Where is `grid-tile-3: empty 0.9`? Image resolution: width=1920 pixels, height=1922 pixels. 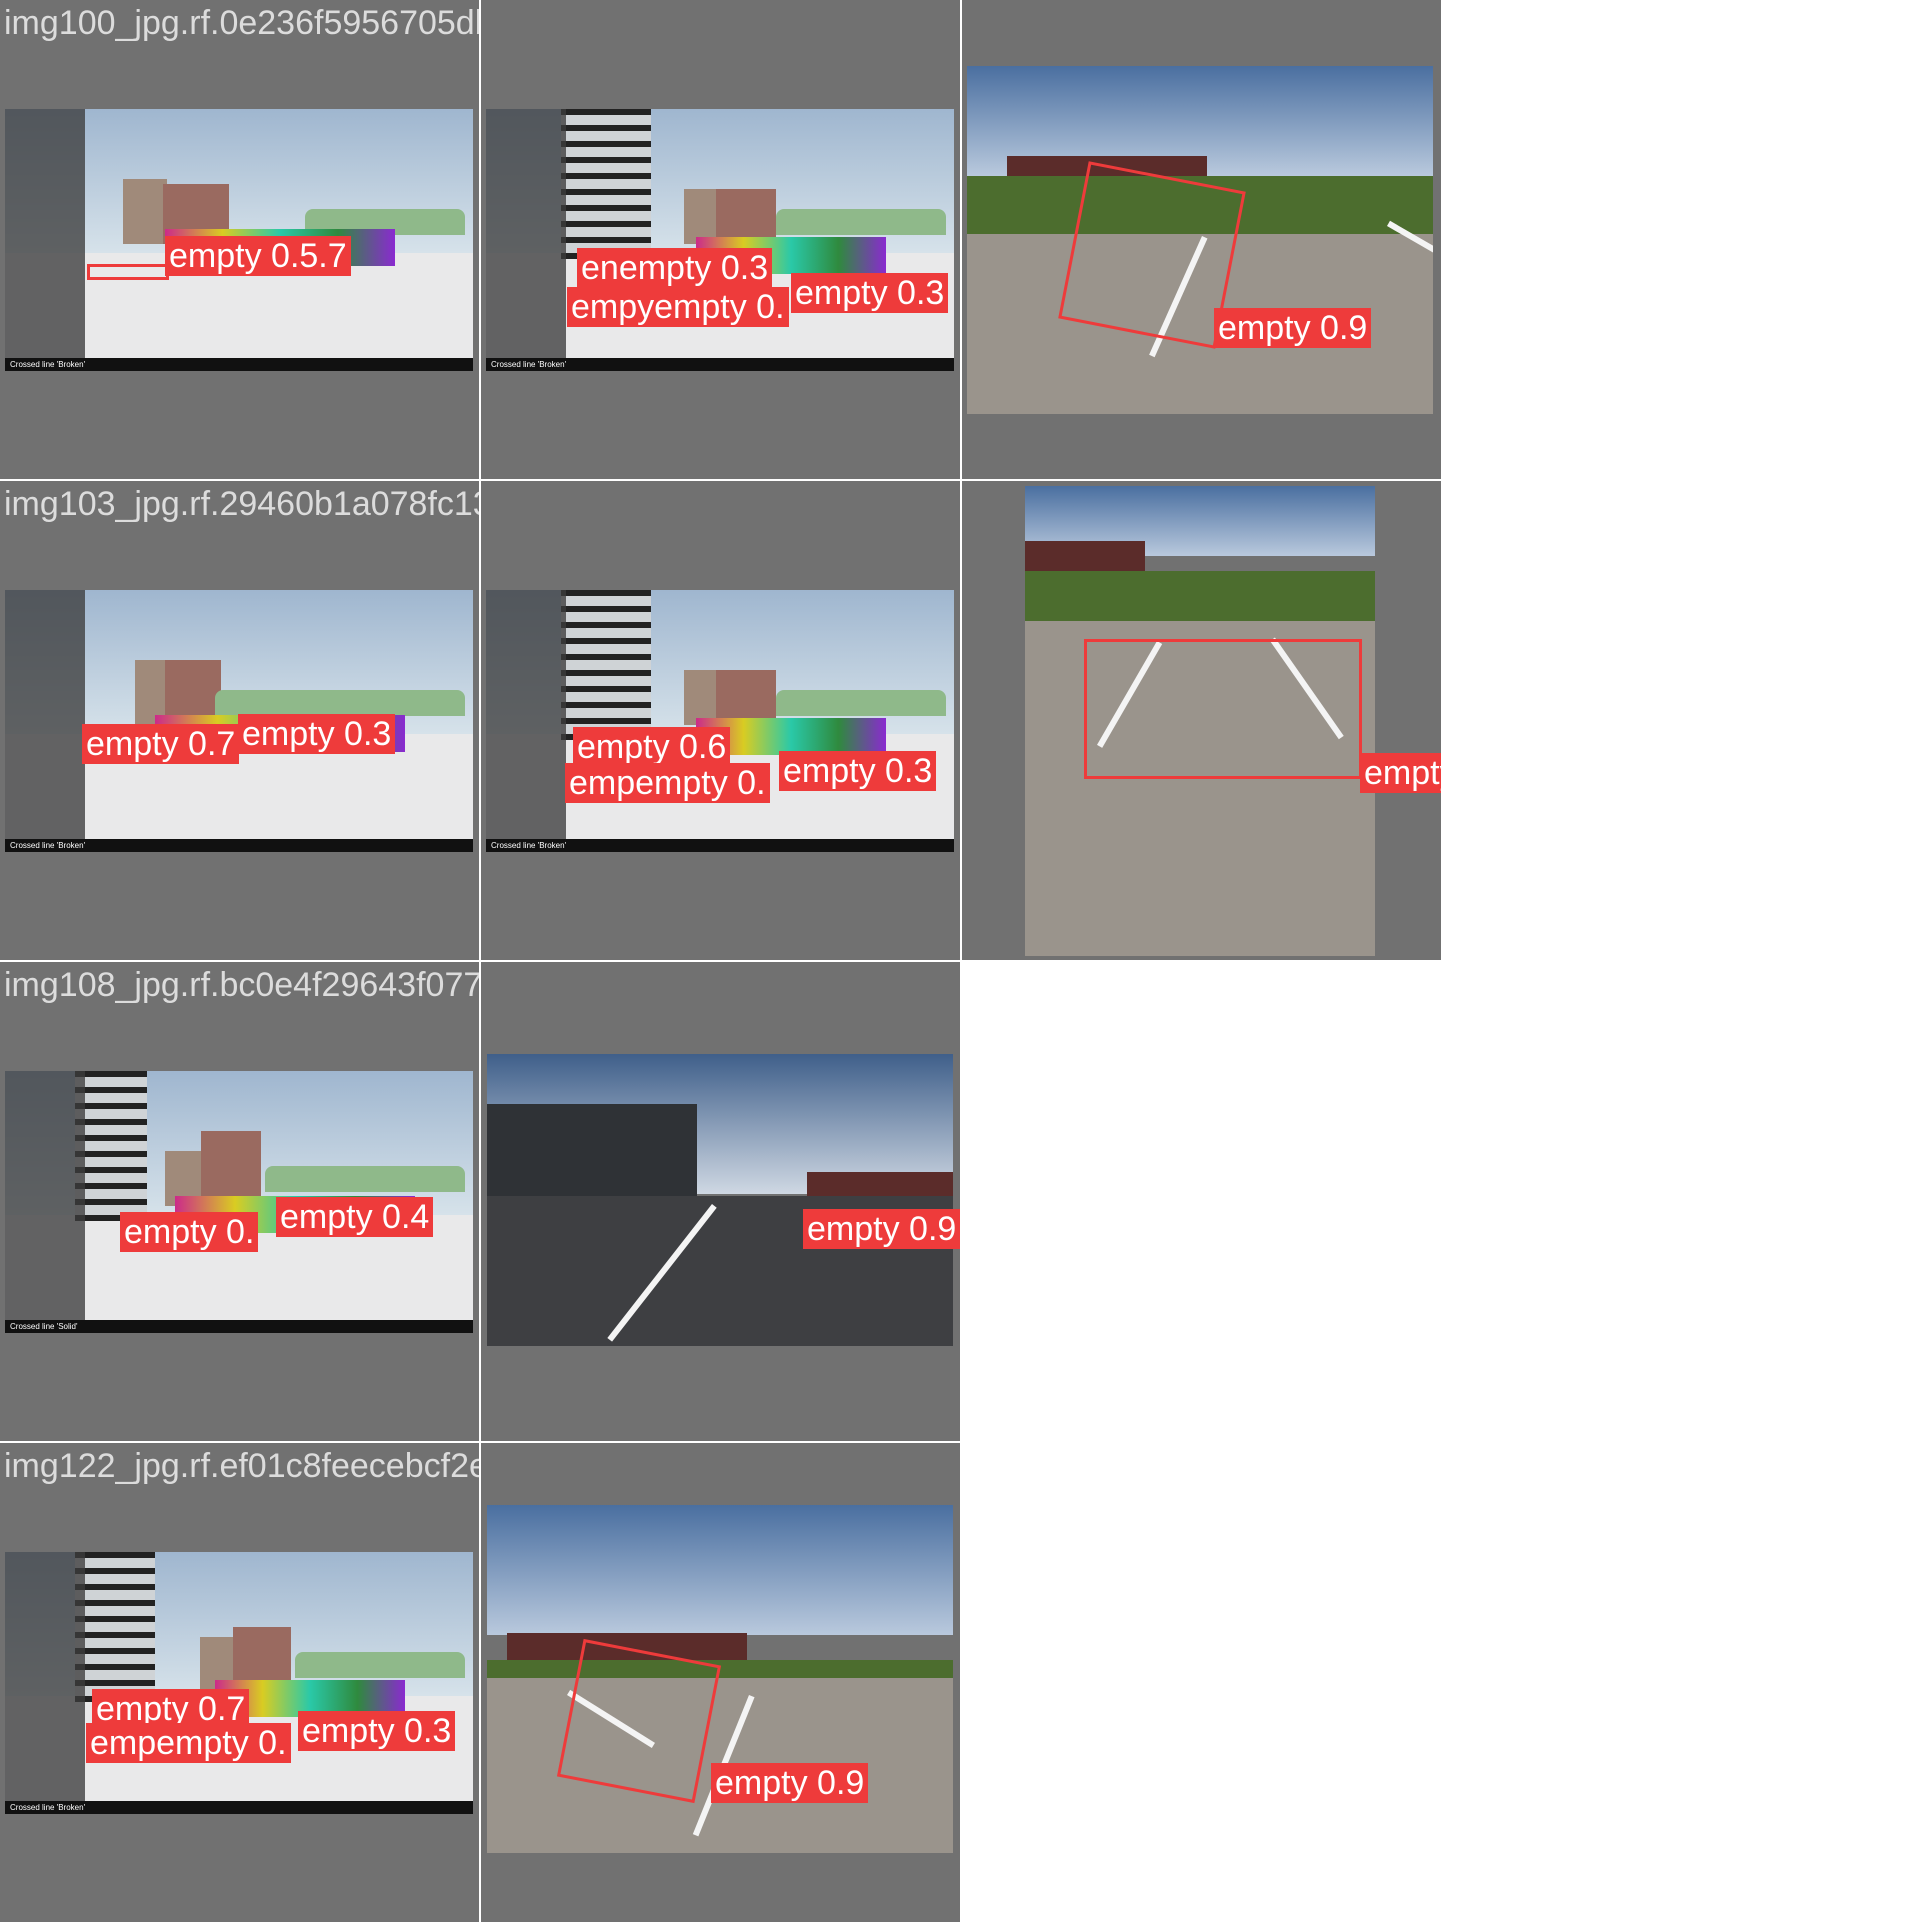 grid-tile-3: empty 0.9 is located at coordinates (1201, 239).